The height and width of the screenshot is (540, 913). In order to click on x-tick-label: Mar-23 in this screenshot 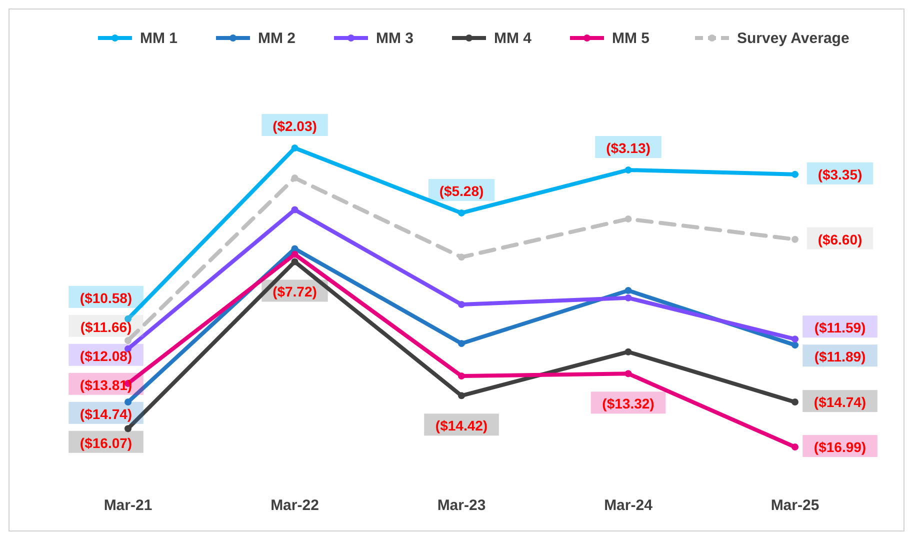, I will do `click(461, 505)`.